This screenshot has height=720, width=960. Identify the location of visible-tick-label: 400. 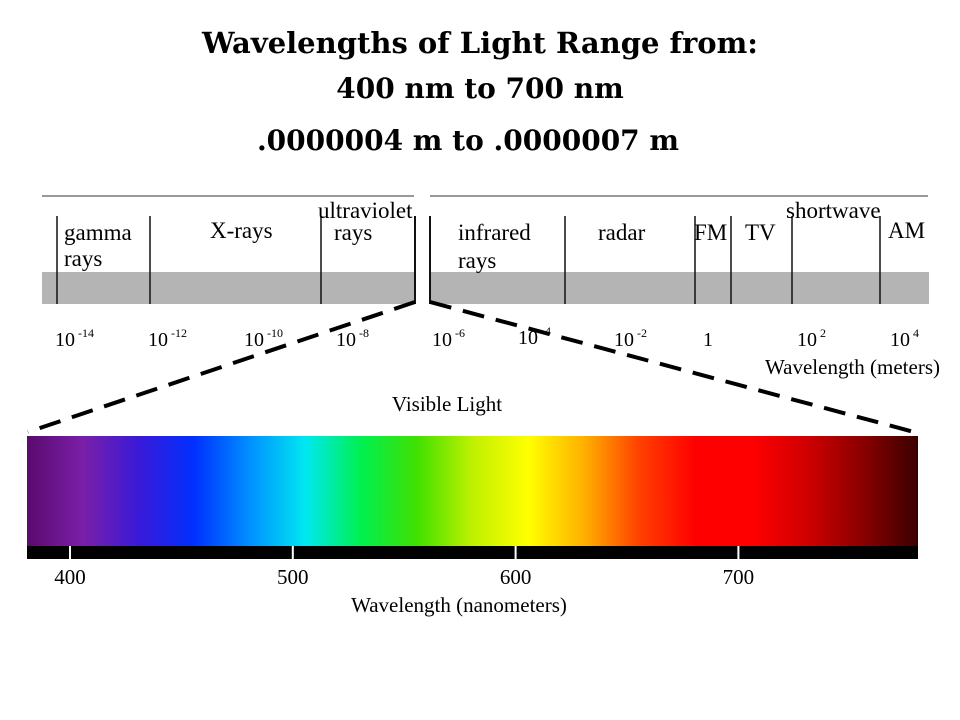
(70, 577).